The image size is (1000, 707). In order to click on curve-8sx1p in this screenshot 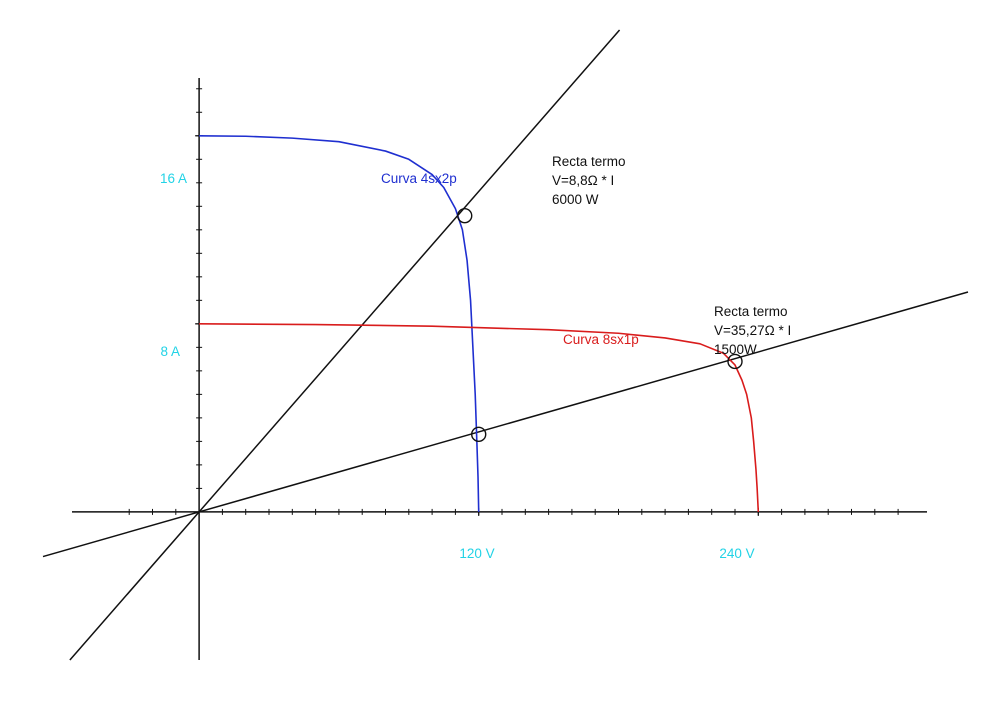, I will do `click(479, 417)`.